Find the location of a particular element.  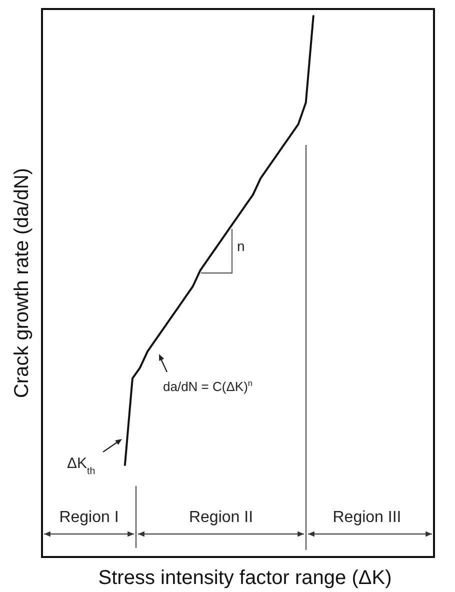

annotation: ΔK$_{th}$ is located at coordinates (81, 465).